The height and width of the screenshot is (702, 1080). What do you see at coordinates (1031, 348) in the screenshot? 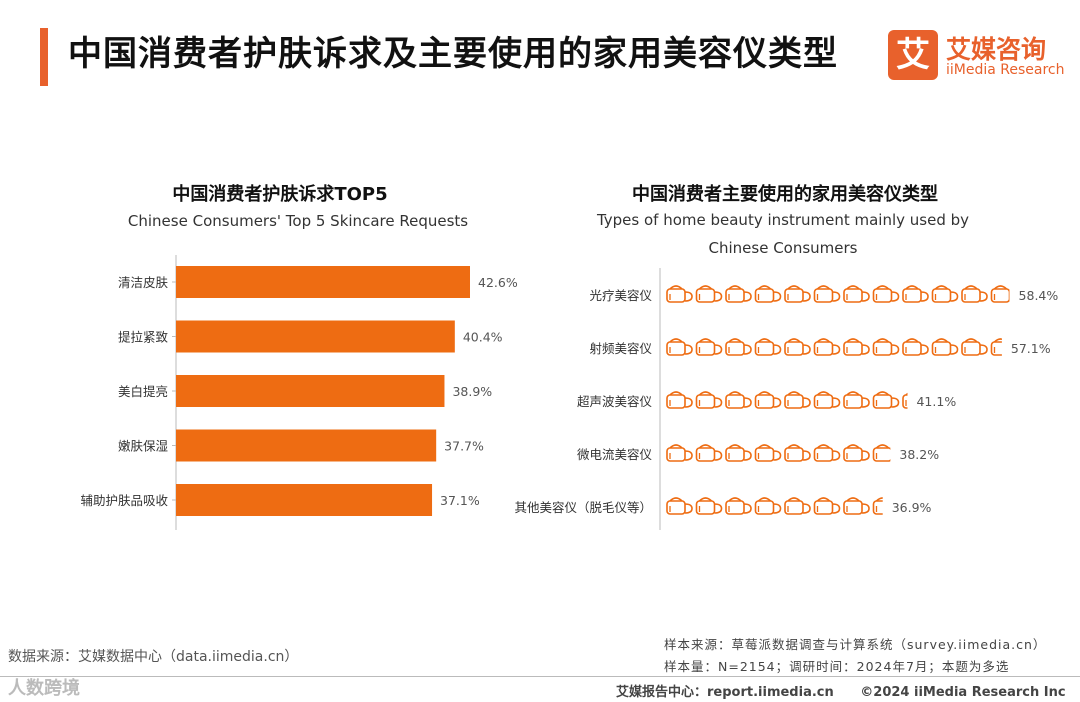
I see `value-label: 57.1%` at bounding box center [1031, 348].